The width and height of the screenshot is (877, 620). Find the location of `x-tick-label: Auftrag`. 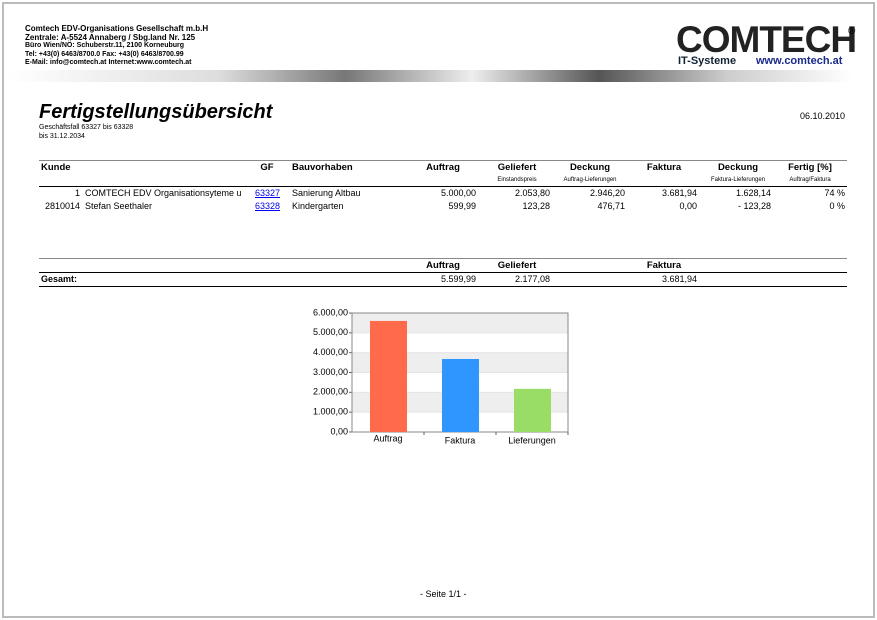

x-tick-label: Auftrag is located at coordinates (387, 438).